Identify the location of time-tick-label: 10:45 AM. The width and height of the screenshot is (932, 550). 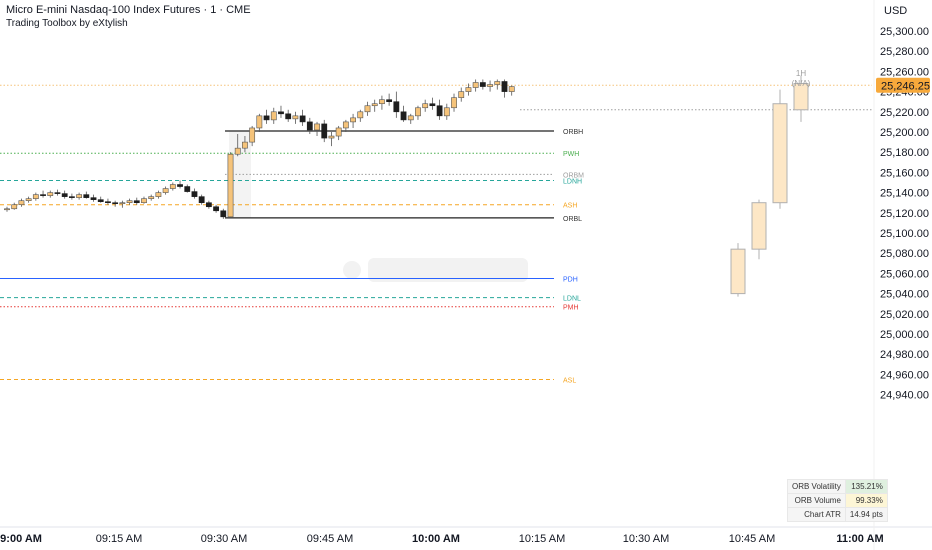
(752, 539).